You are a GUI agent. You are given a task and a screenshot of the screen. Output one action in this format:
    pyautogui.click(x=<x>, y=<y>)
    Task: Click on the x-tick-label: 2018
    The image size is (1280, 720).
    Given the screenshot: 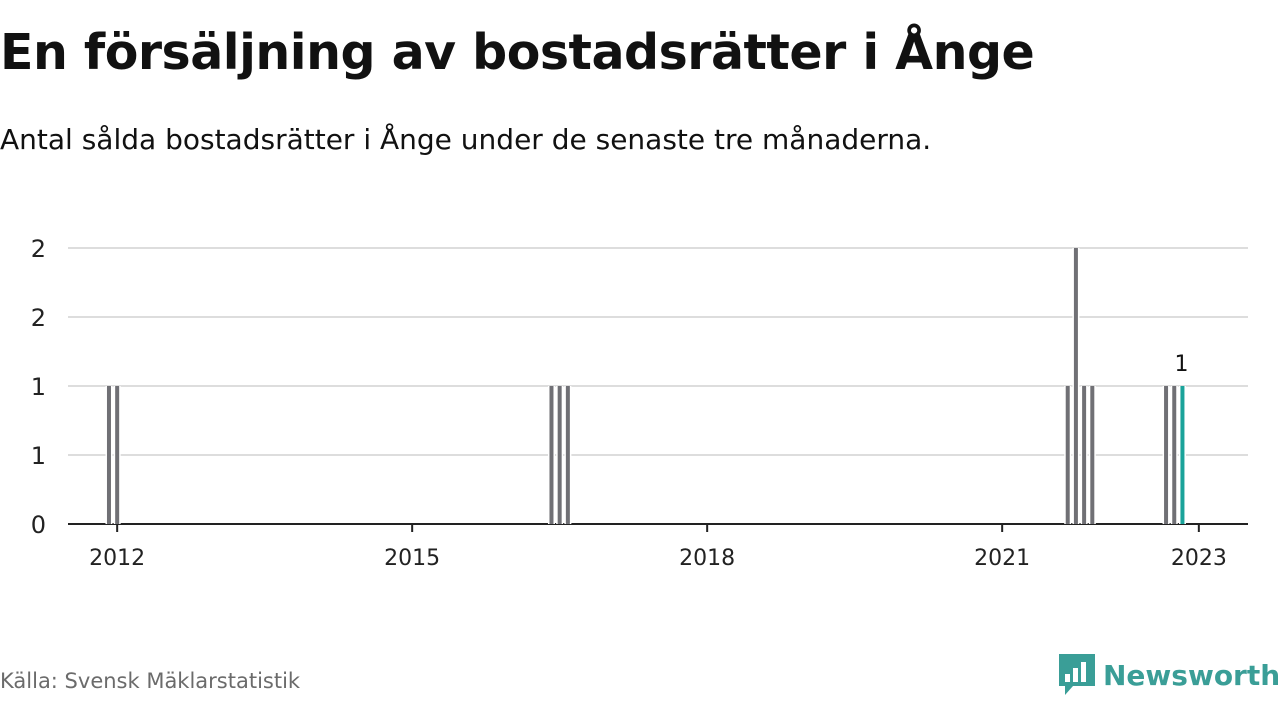 What is the action you would take?
    pyautogui.click(x=707, y=558)
    